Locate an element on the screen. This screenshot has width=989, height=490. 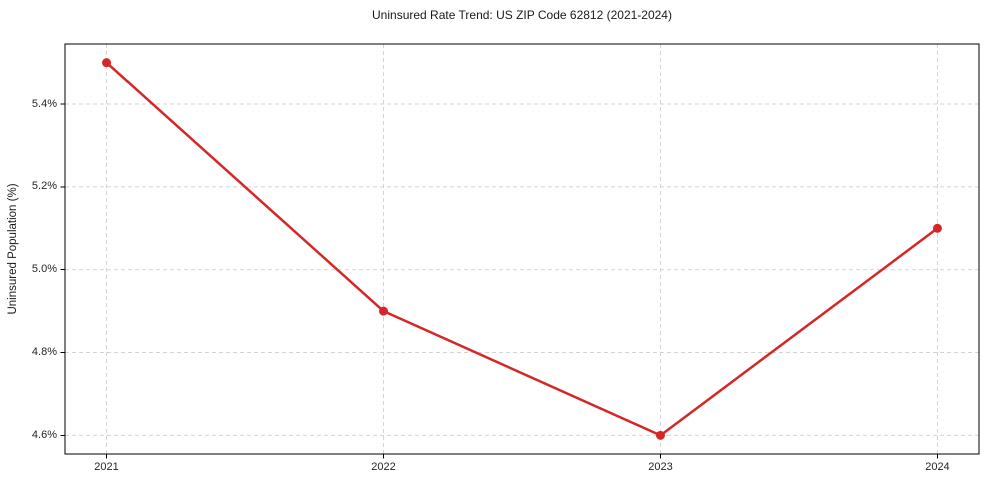
y-tick-label: 4.8% is located at coordinates (44, 352).